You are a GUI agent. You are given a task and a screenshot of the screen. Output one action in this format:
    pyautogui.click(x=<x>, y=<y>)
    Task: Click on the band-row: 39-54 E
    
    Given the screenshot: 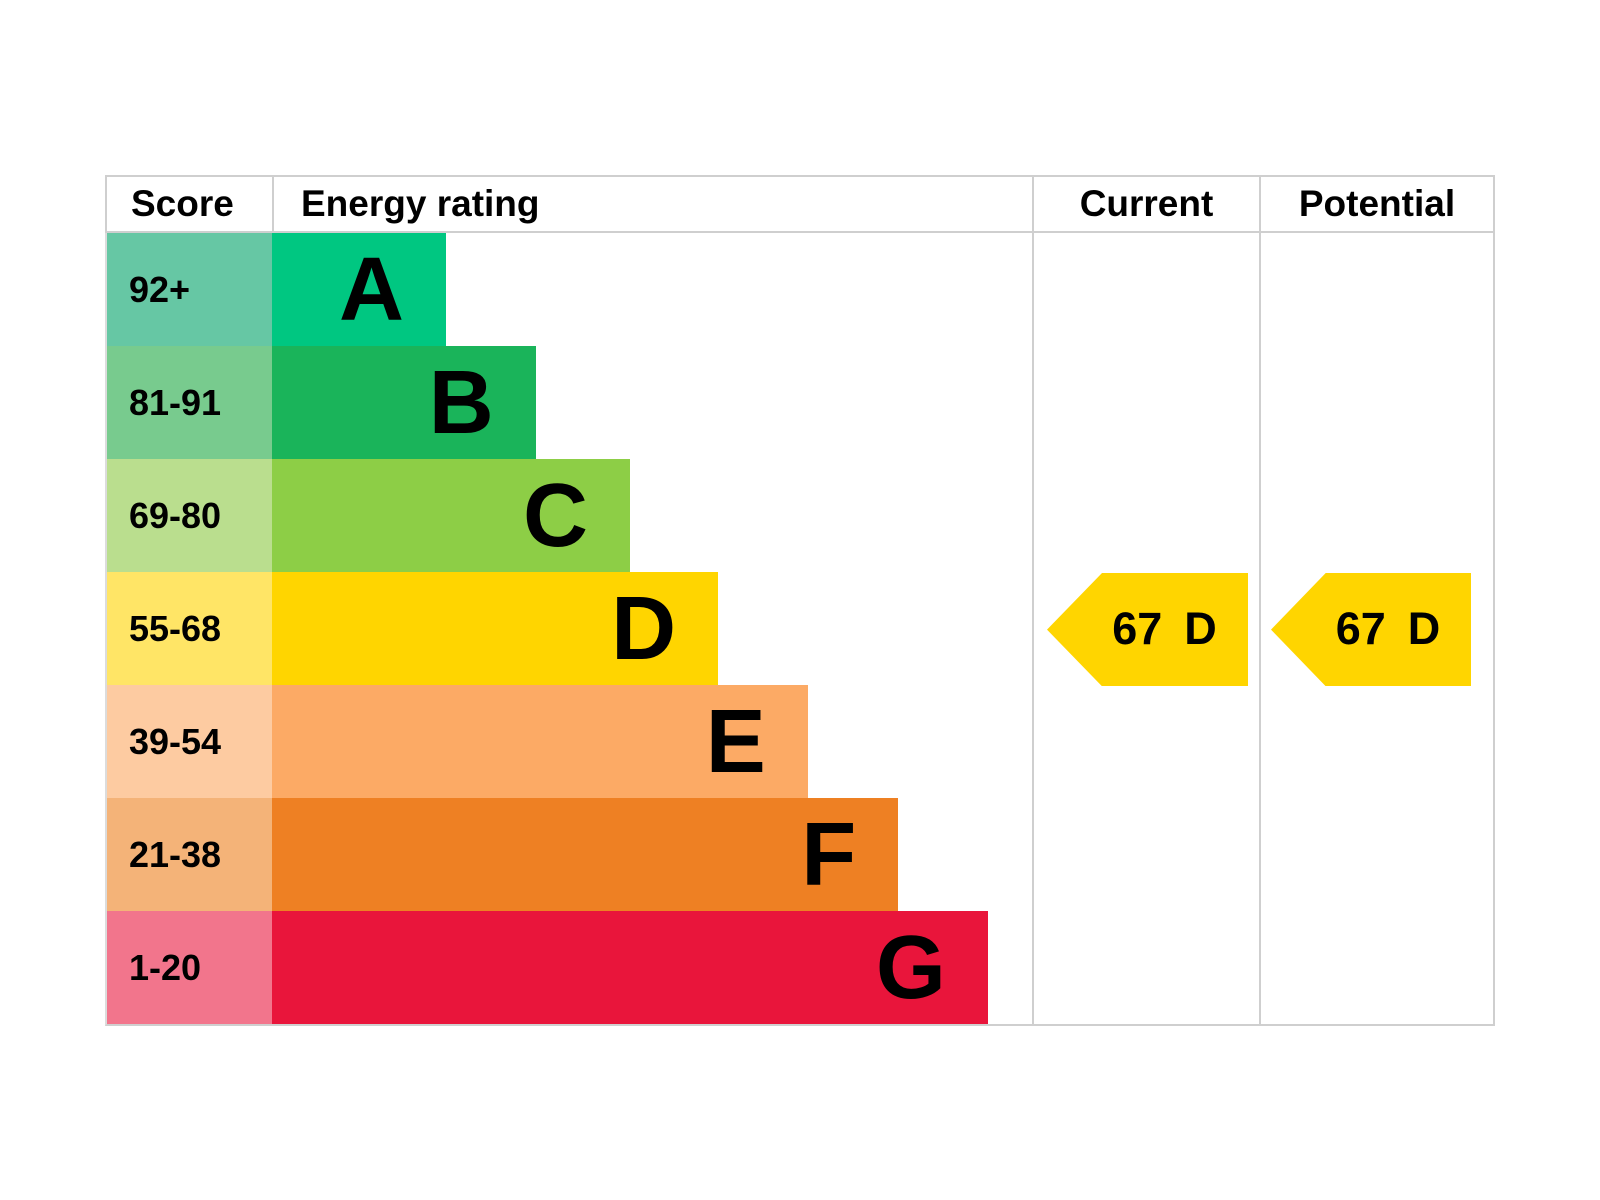 What is the action you would take?
    pyautogui.click(x=800, y=741)
    